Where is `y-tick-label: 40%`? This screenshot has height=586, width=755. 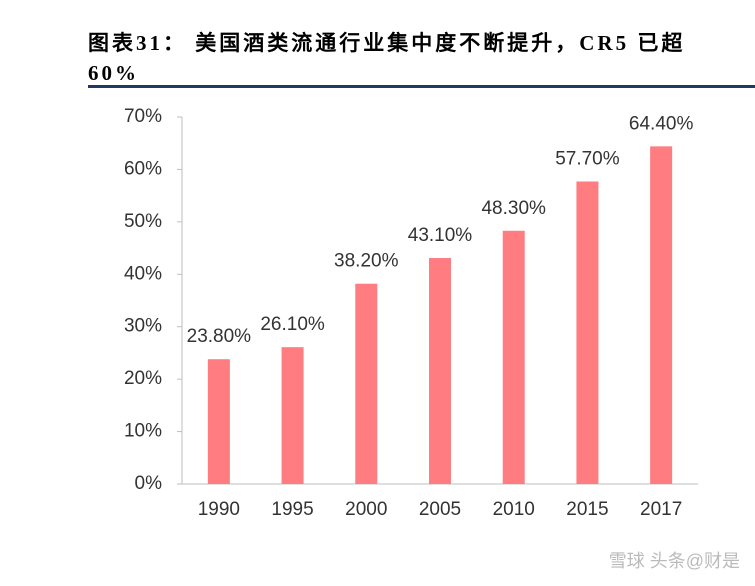 y-tick-label: 40% is located at coordinates (143, 273).